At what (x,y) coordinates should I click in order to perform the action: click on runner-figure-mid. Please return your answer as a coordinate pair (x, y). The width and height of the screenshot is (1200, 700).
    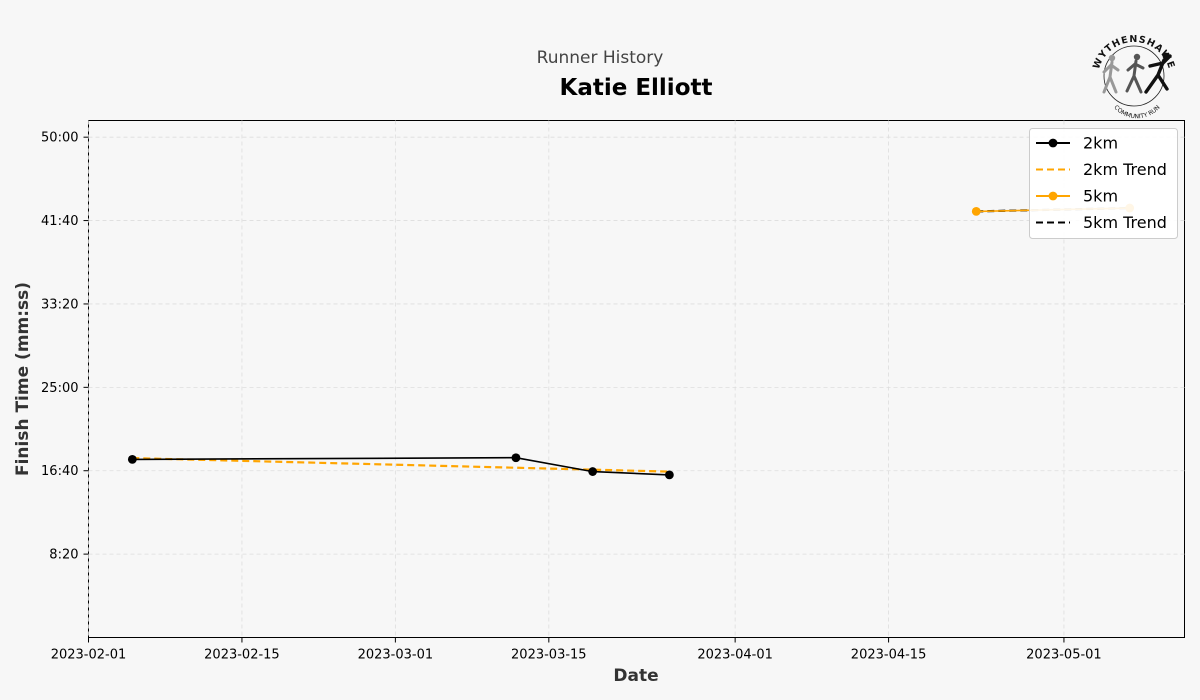
    Looking at the image, I should click on (1135, 73).